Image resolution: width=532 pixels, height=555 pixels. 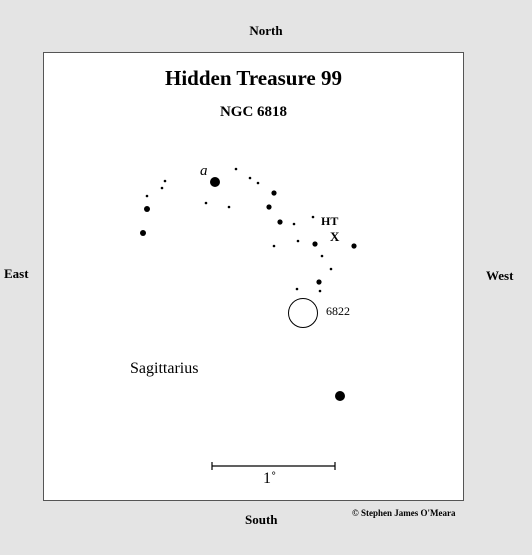 I want to click on chart-title: Hidden Treasure 99, so click(x=253, y=78).